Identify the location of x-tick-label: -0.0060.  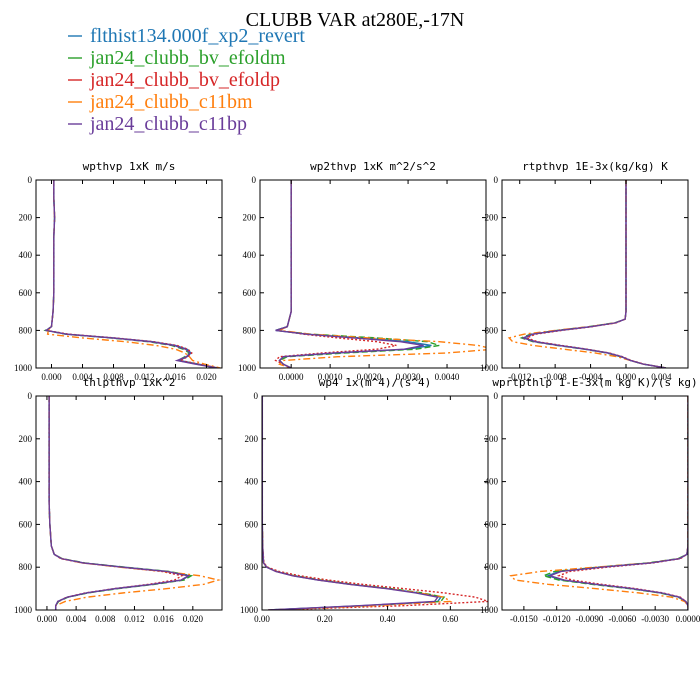
(622, 619).